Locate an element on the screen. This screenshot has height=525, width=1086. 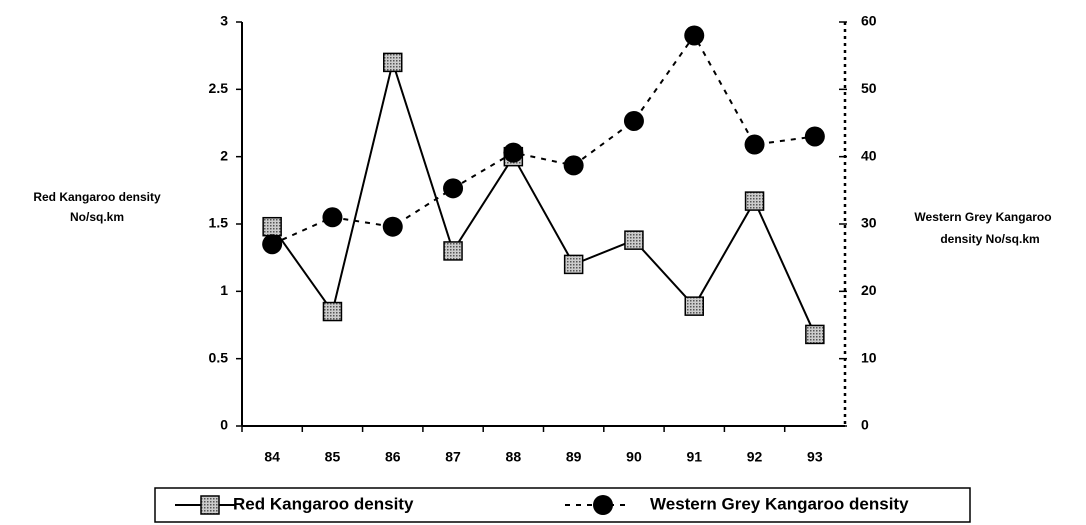
y-tick-label: 2.5 is located at coordinates (219, 88).